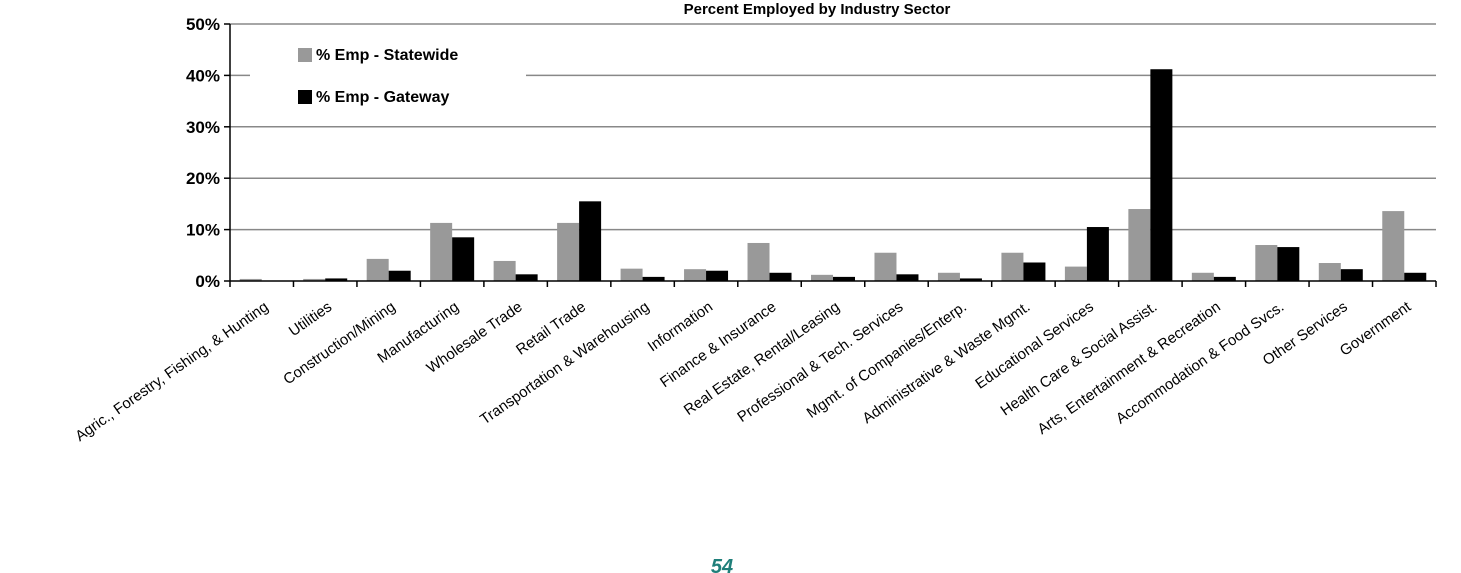  What do you see at coordinates (722, 564) in the screenshot?
I see `page-number: 54` at bounding box center [722, 564].